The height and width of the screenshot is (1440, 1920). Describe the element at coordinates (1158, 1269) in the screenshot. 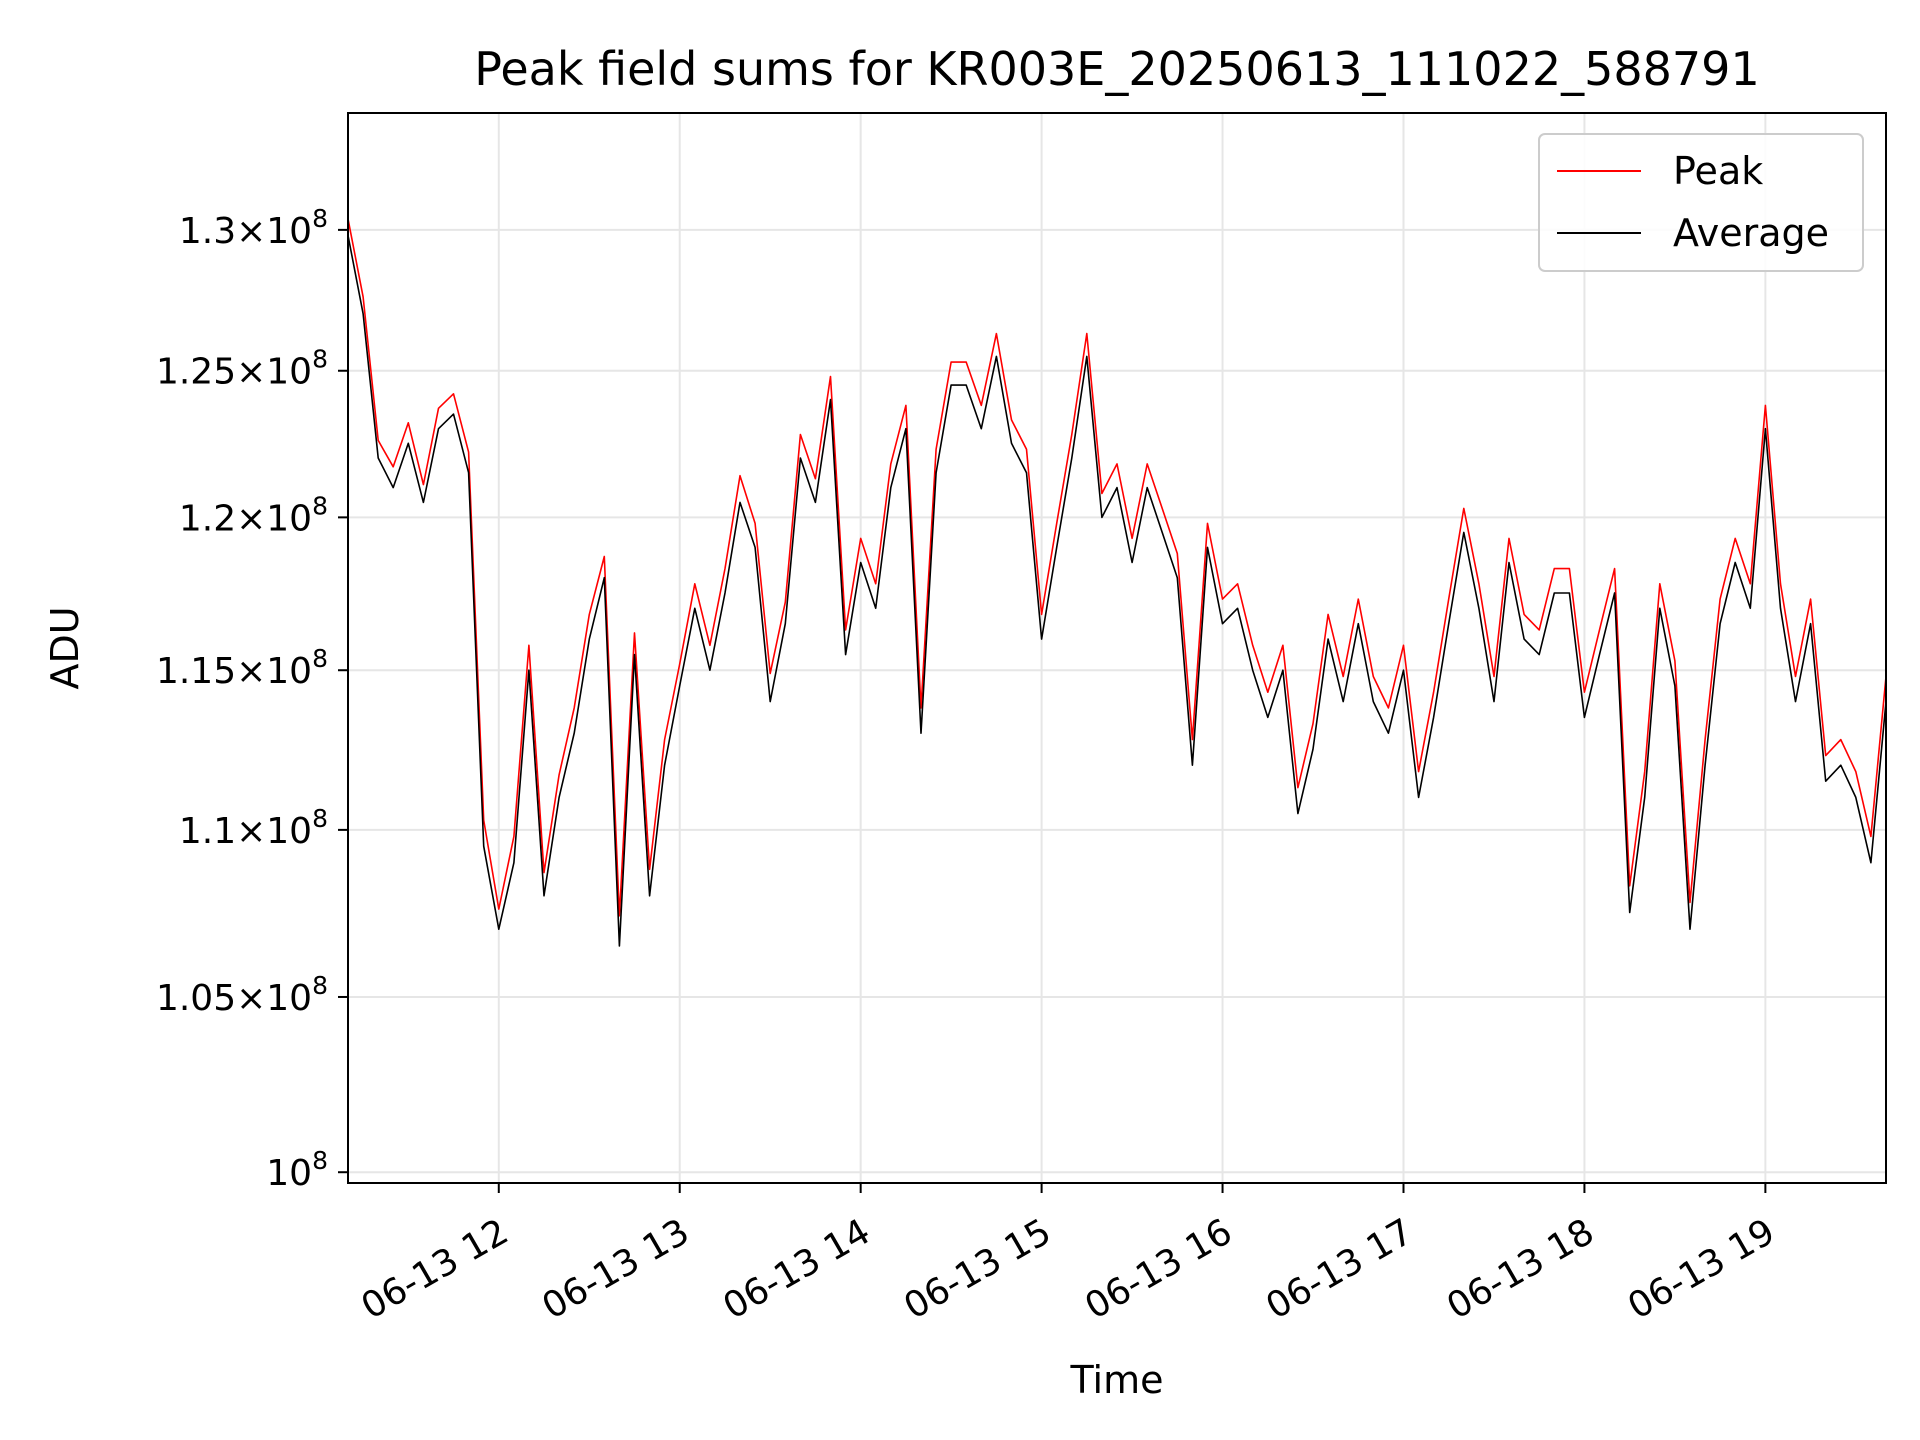

I see `x-tick-label: 06-13 16` at that location.